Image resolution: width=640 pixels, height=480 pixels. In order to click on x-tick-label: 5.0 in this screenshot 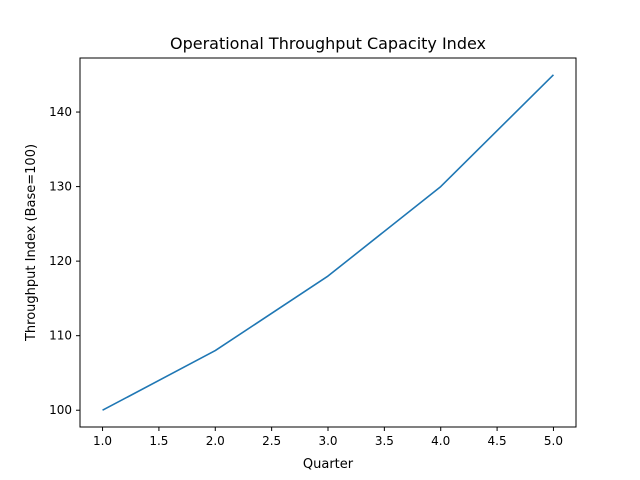, I will do `click(553, 441)`.